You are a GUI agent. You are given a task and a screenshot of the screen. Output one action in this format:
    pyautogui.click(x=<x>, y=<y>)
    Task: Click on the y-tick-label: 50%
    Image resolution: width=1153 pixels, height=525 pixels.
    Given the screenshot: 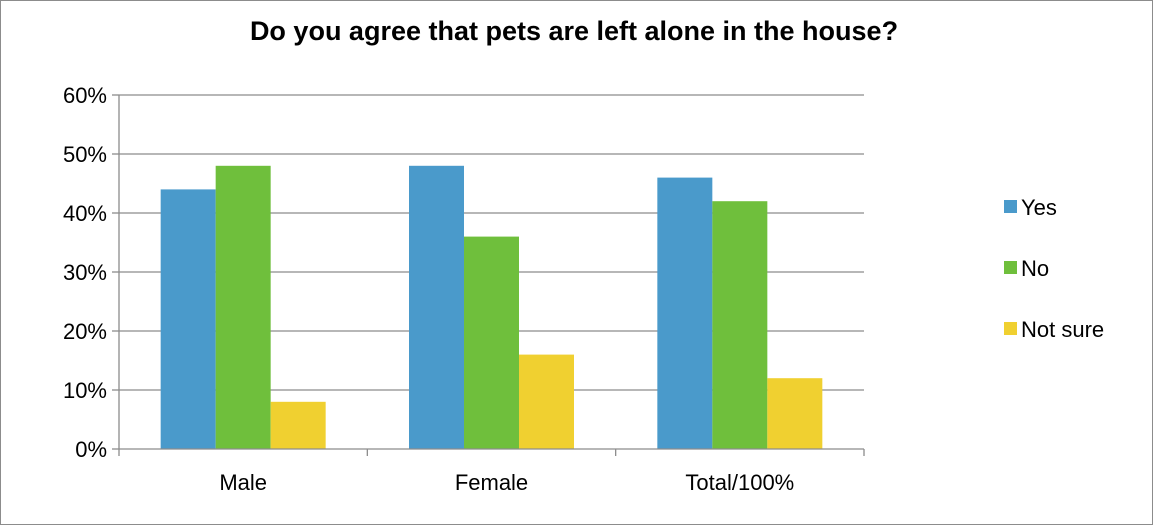 What is the action you would take?
    pyautogui.click(x=85, y=154)
    